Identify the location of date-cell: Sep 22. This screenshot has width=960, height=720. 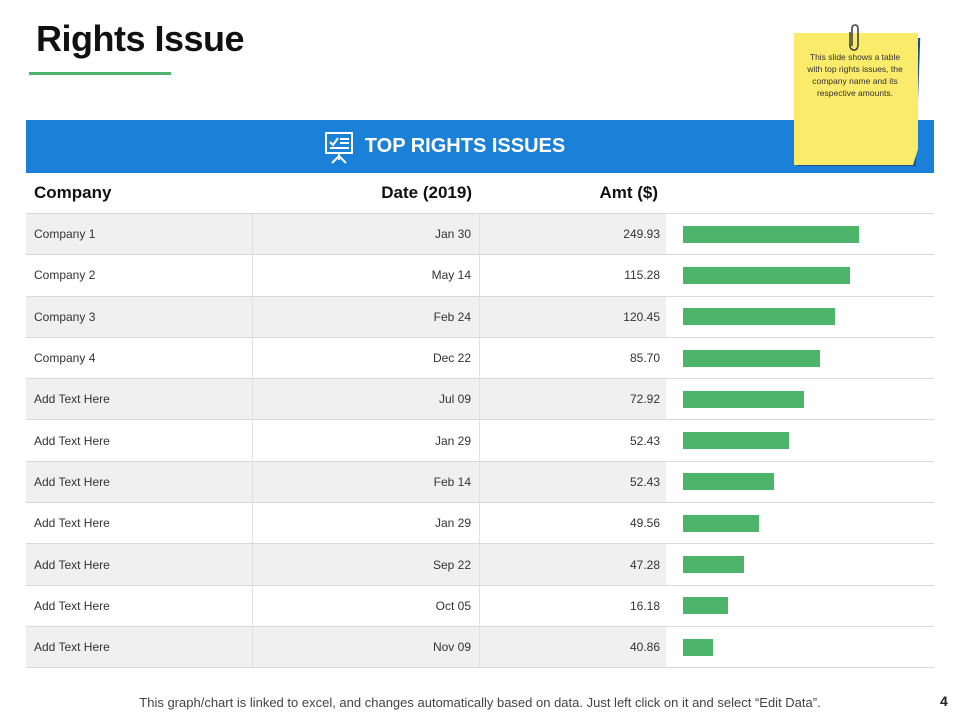
(366, 564).